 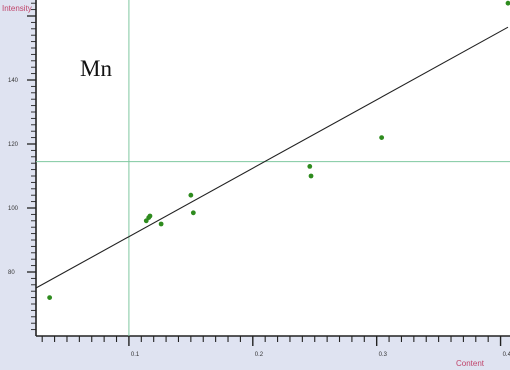 What do you see at coordinates (96, 68) in the screenshot?
I see `element-label: Mn` at bounding box center [96, 68].